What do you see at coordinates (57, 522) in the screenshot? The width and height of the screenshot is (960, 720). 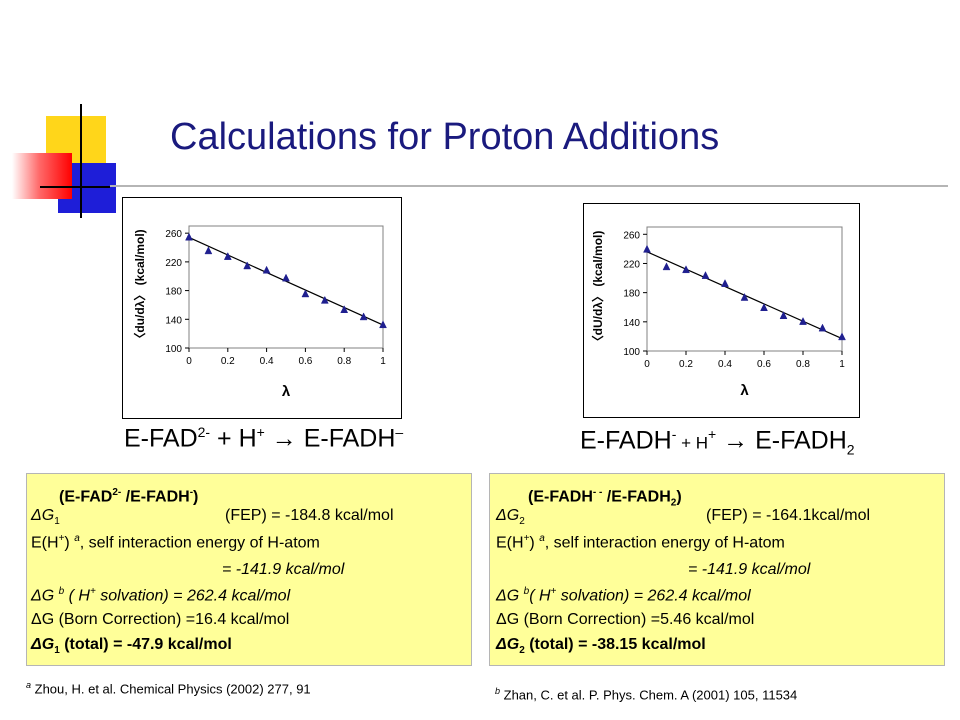 I see `box-left-fep-sub: 1` at bounding box center [57, 522].